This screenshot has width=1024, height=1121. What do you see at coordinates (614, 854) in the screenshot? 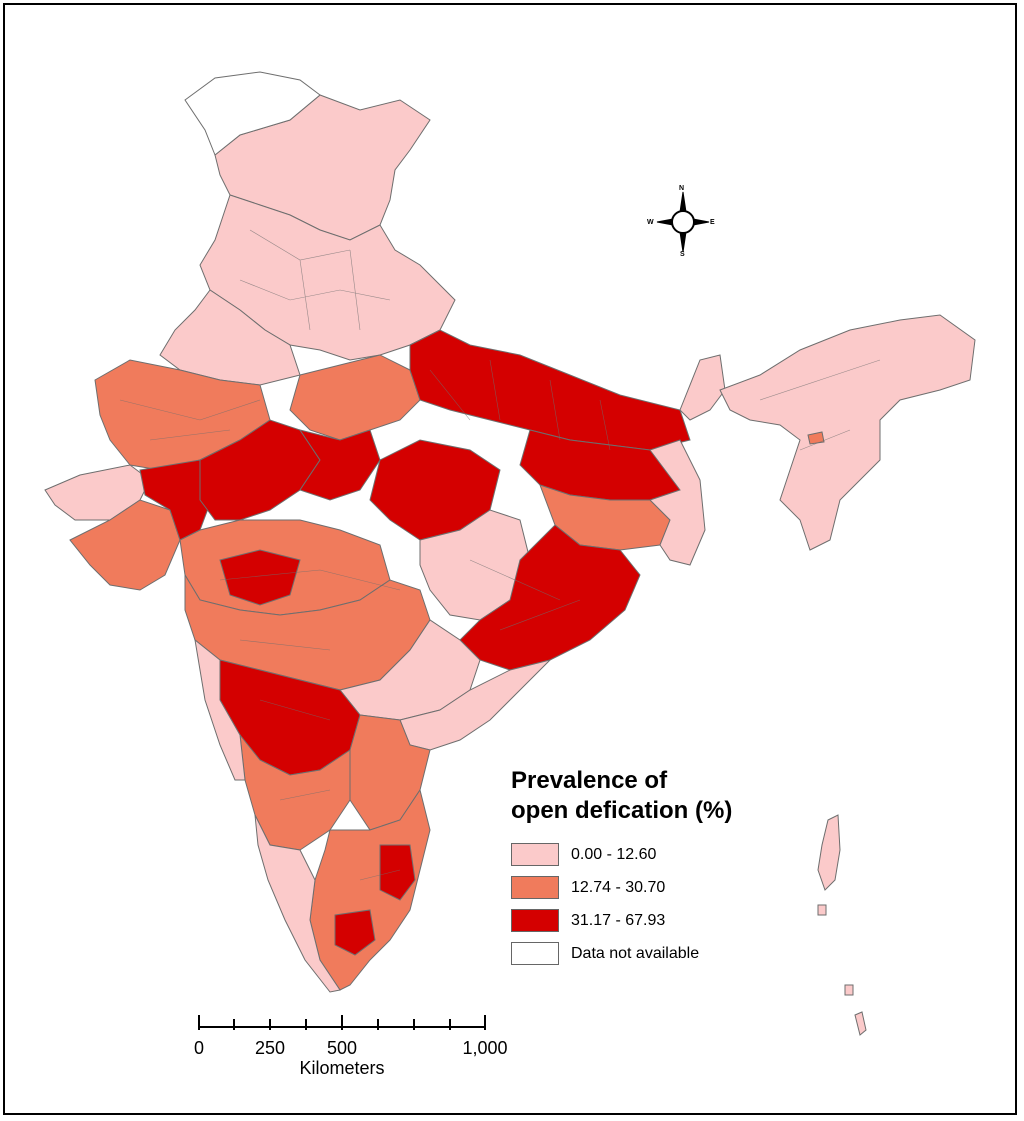
I see `legend-label: 0.00 - 12.60` at bounding box center [614, 854].